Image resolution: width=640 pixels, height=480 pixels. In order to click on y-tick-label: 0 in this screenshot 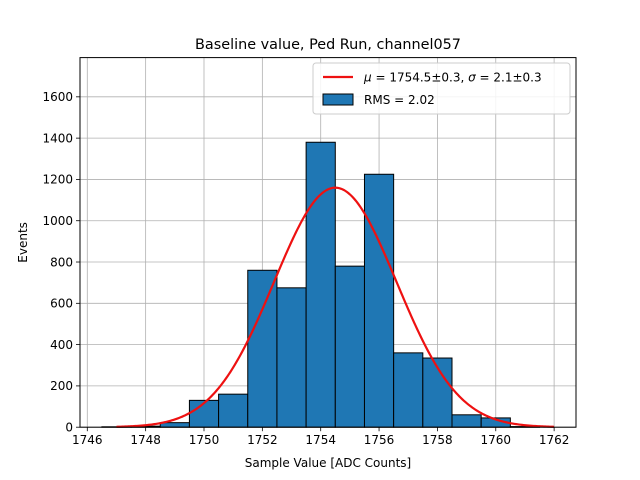, I will do `click(69, 428)`.